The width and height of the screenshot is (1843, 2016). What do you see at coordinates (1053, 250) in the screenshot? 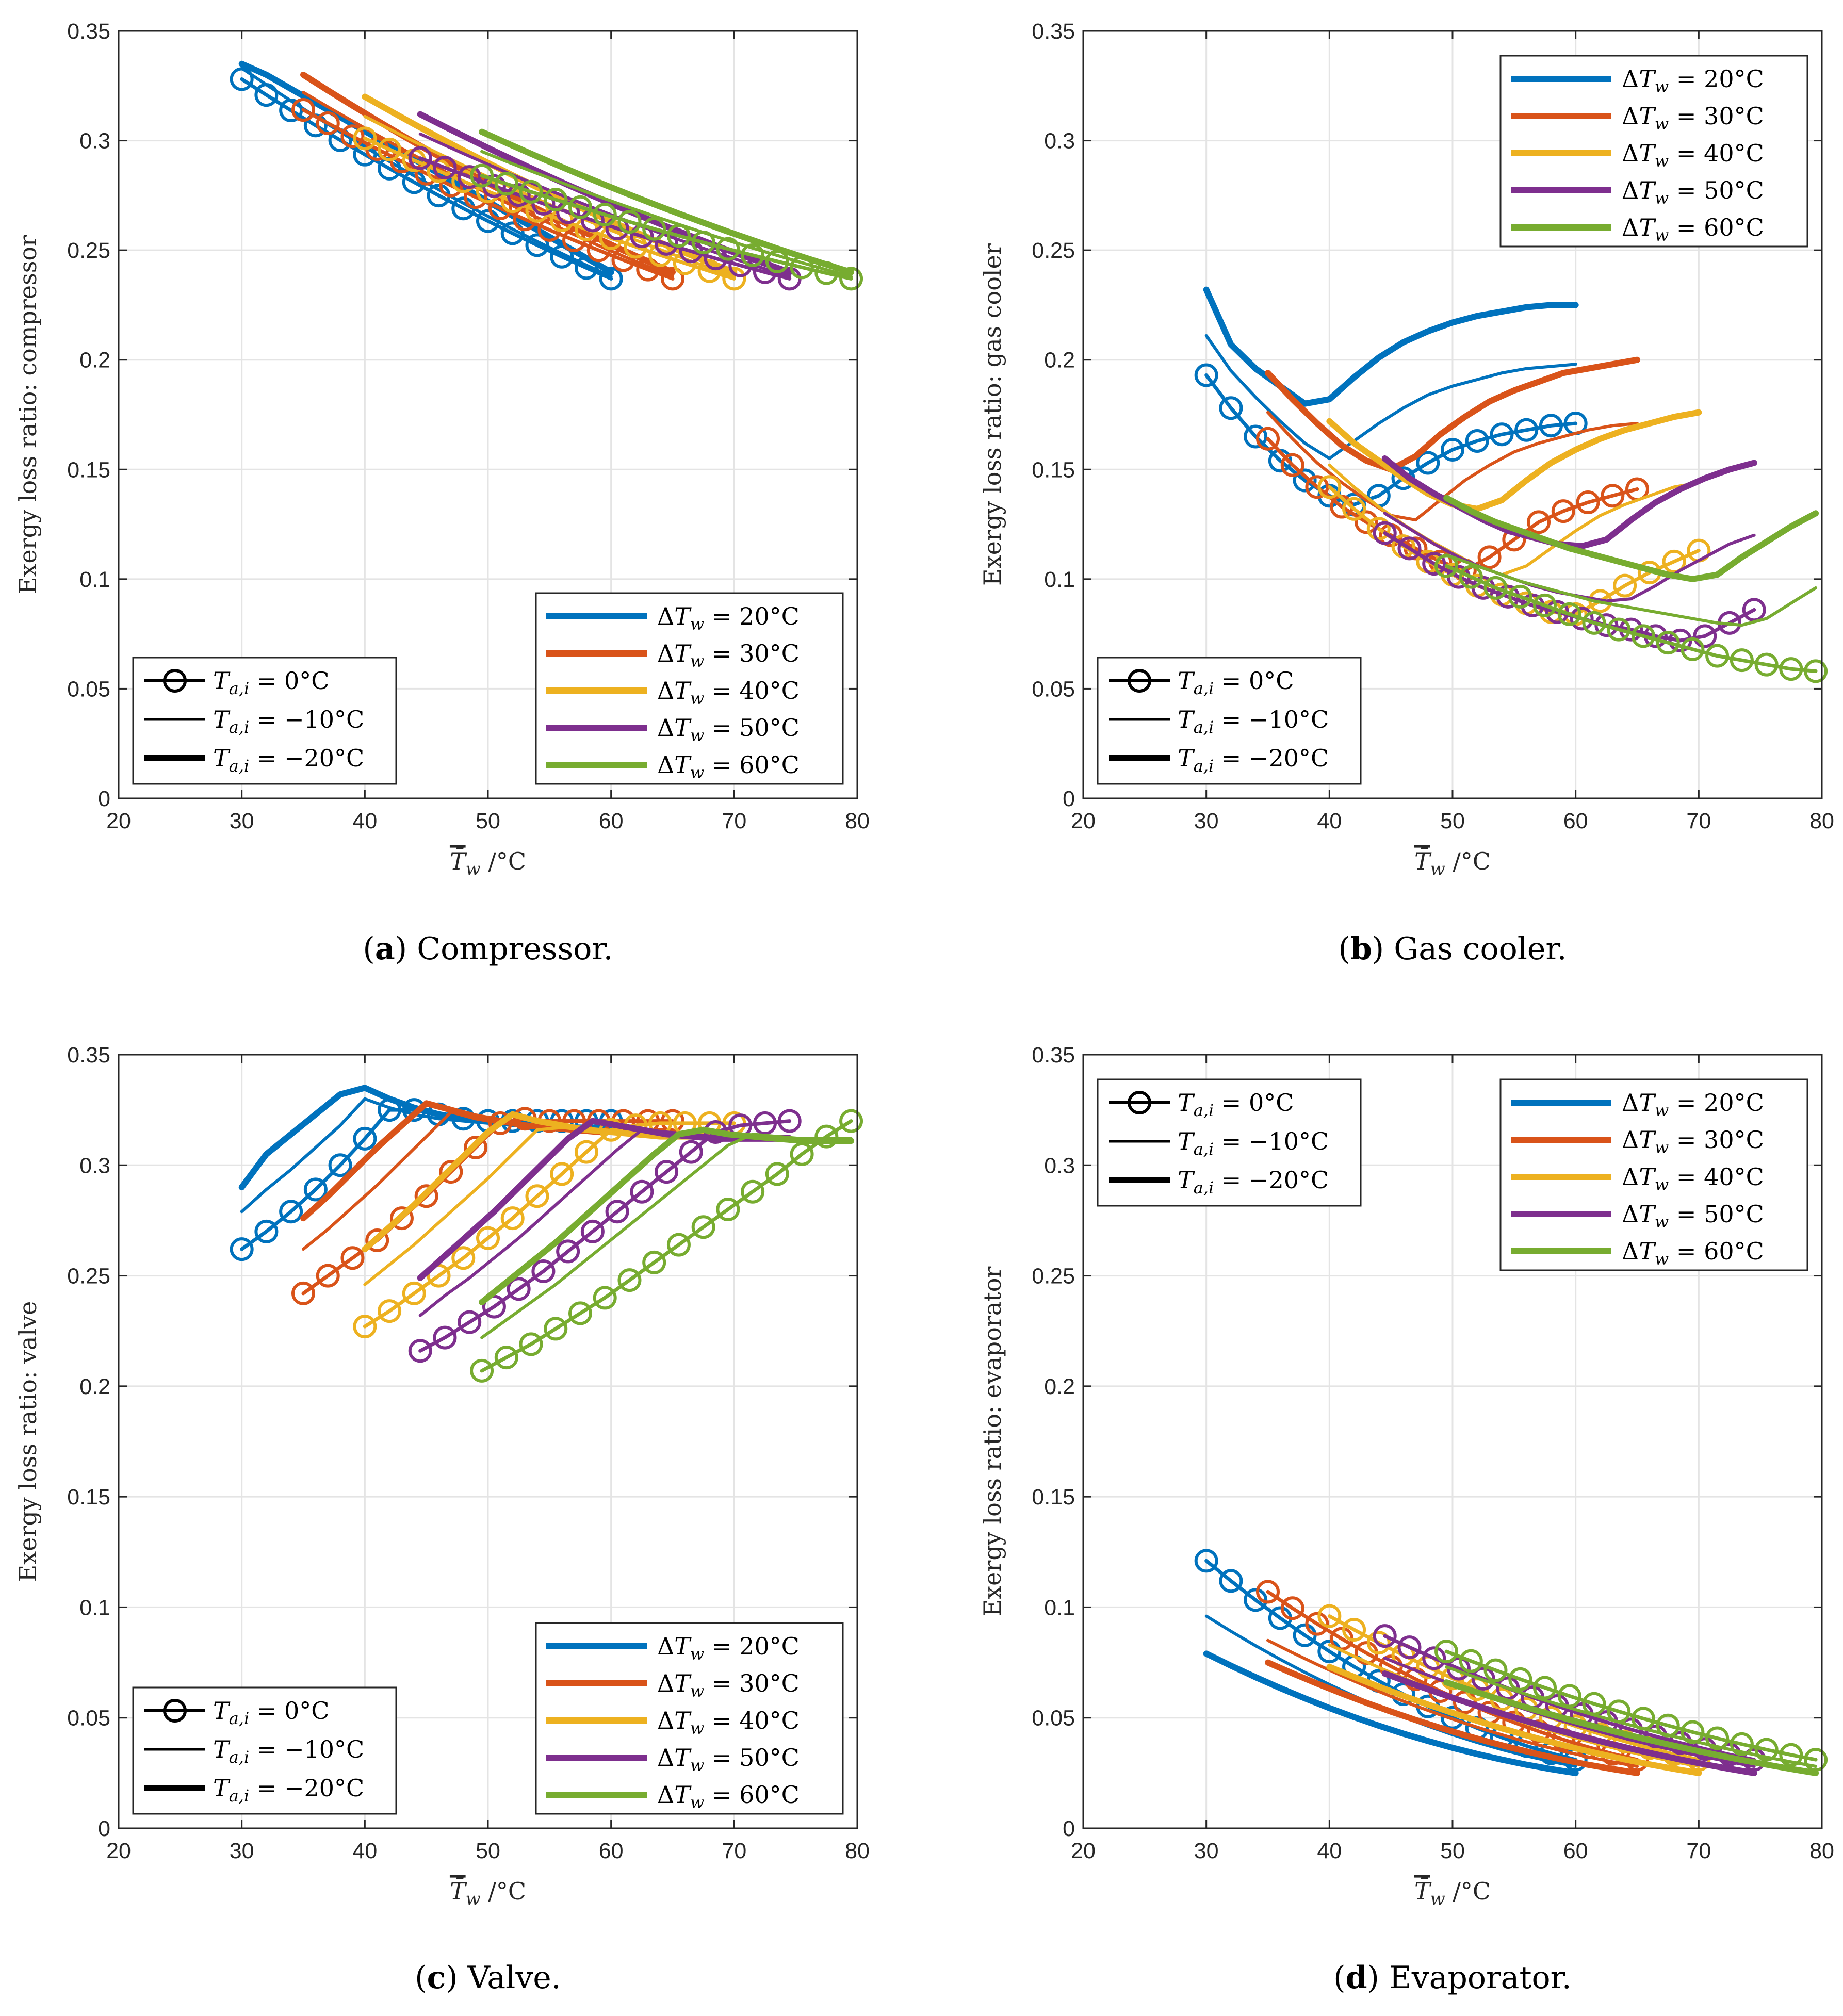
I see `y-tick-label: 0.25` at bounding box center [1053, 250].